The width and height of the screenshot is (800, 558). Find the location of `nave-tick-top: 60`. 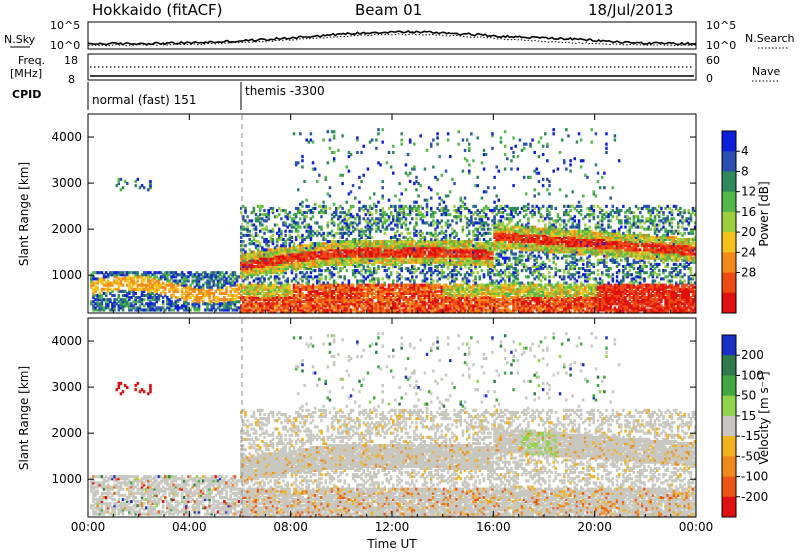

nave-tick-top: 60 is located at coordinates (713, 60).